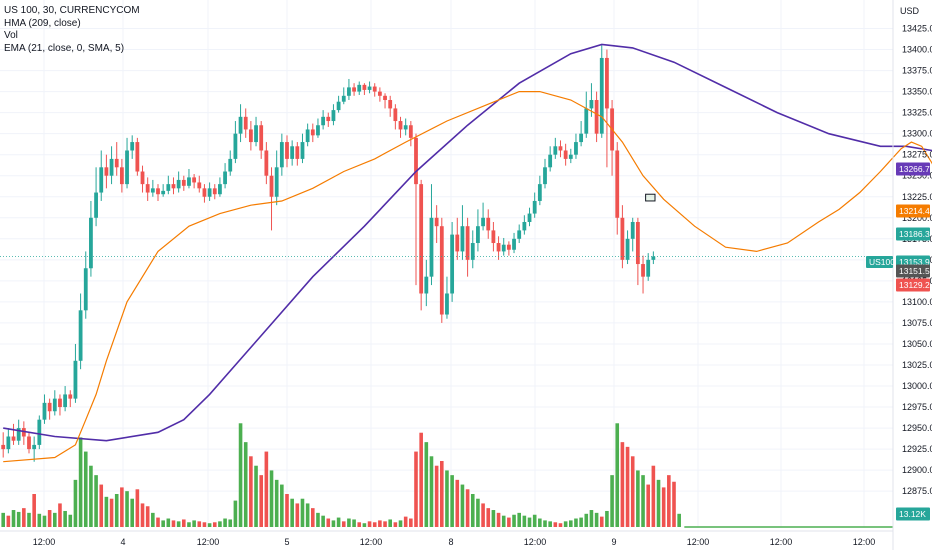 Image resolution: width=932 pixels, height=550 pixels. I want to click on drawing-zones, so click(788, 235).